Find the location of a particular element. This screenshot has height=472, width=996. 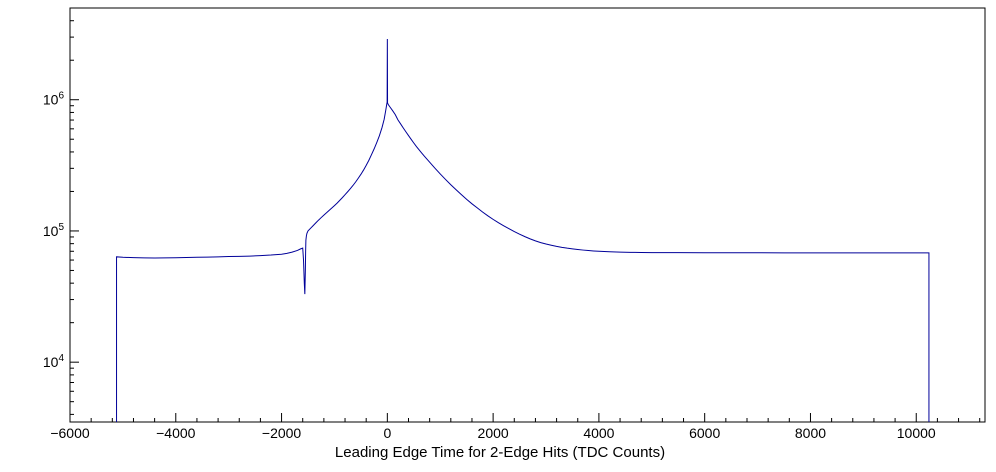

x-tick-label: 6000 is located at coordinates (704, 433).